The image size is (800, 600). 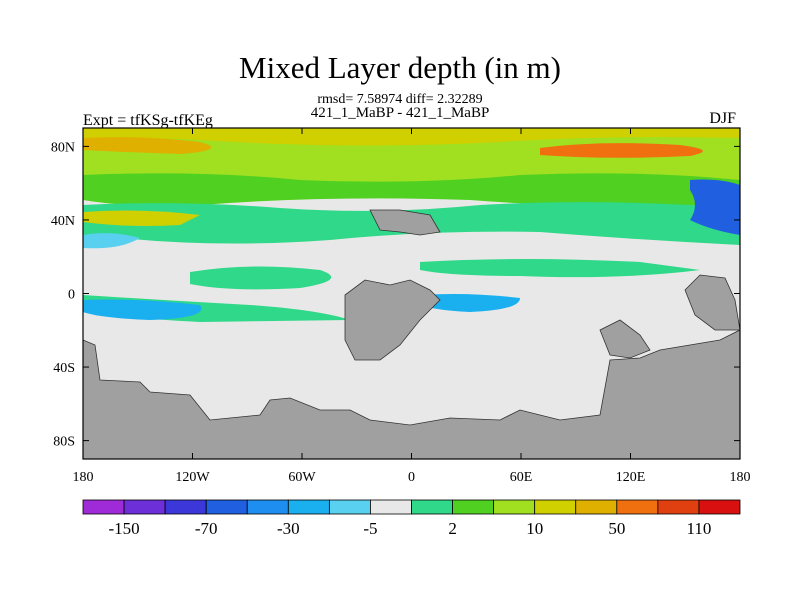 What do you see at coordinates (411, 137) in the screenshot?
I see `band-arctic-yellow` at bounding box center [411, 137].